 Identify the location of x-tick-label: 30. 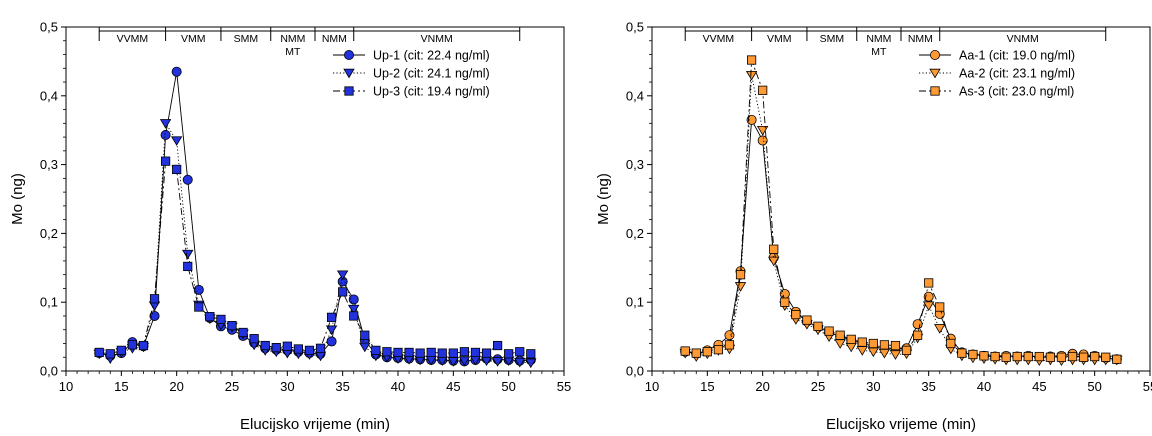
(287, 386).